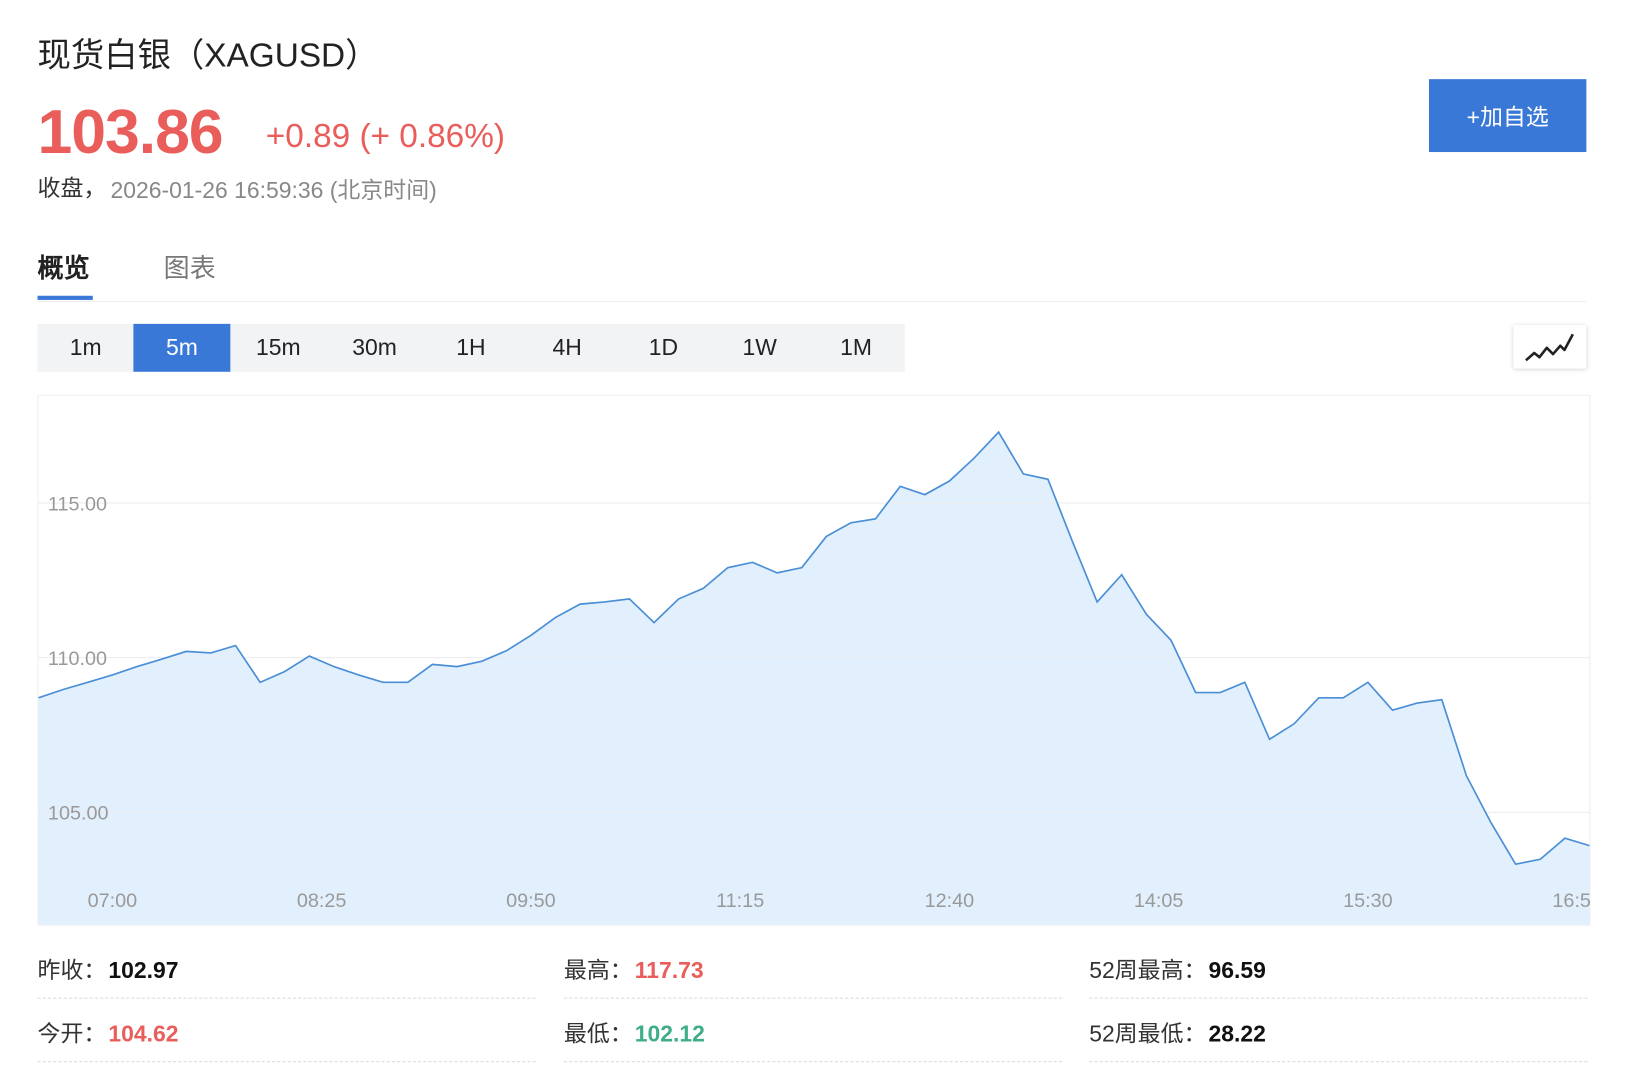  I want to click on x-tick-label: 14:05, so click(1159, 901).